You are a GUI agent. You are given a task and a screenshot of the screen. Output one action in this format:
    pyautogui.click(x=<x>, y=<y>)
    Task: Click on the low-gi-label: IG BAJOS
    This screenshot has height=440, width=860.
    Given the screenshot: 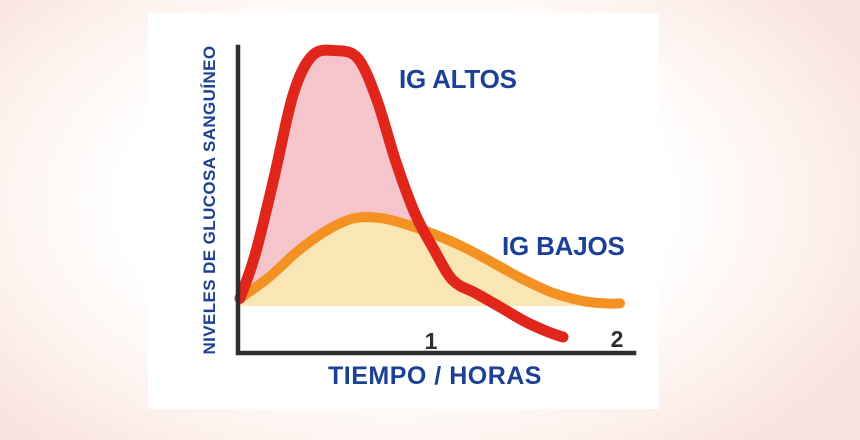 What is the action you would take?
    pyautogui.click(x=563, y=246)
    